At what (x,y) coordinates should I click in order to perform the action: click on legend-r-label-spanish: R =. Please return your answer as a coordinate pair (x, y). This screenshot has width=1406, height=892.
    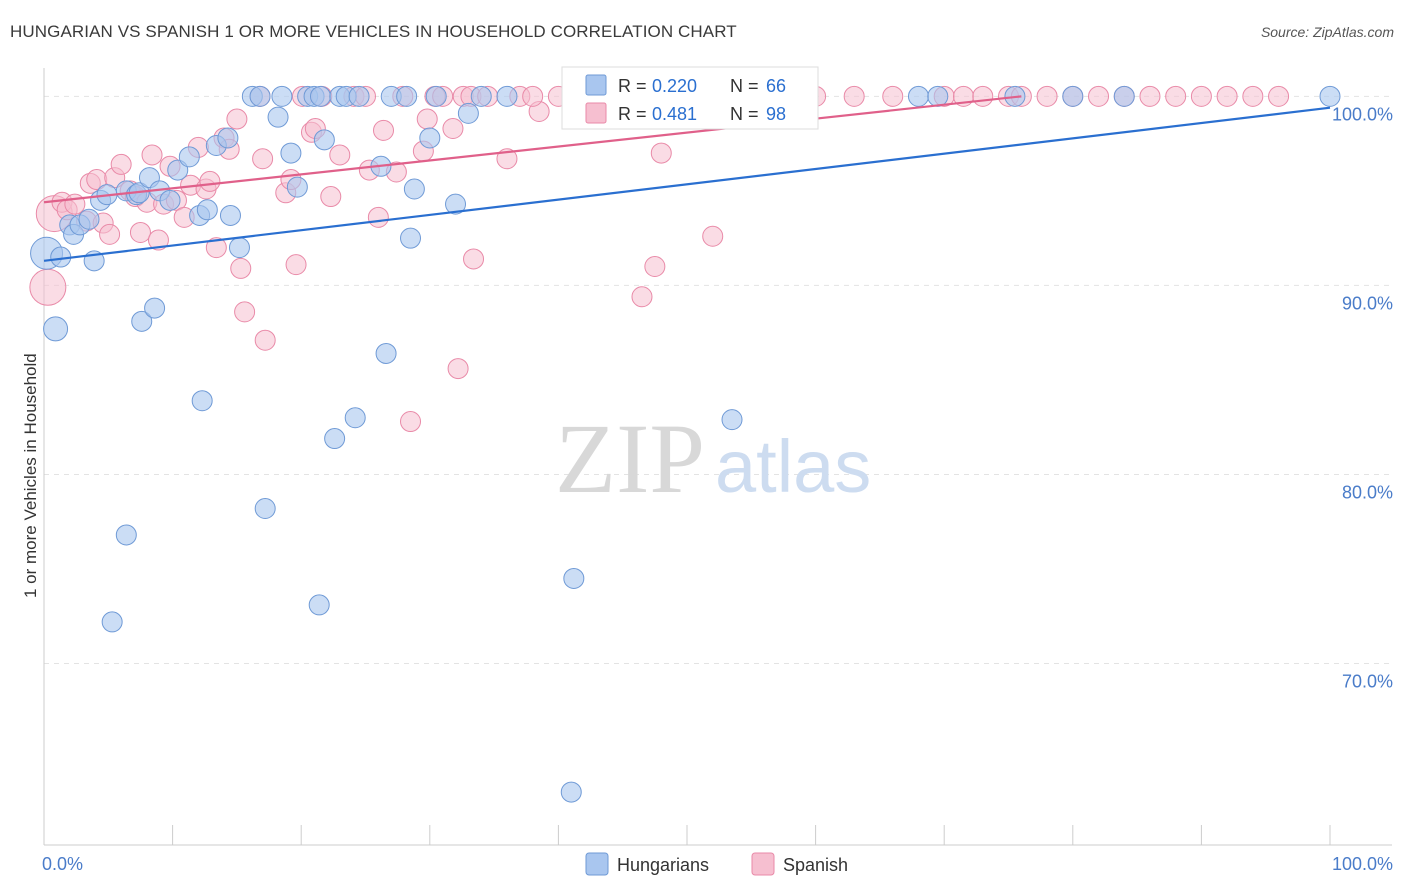
    Looking at the image, I should click on (632, 114).